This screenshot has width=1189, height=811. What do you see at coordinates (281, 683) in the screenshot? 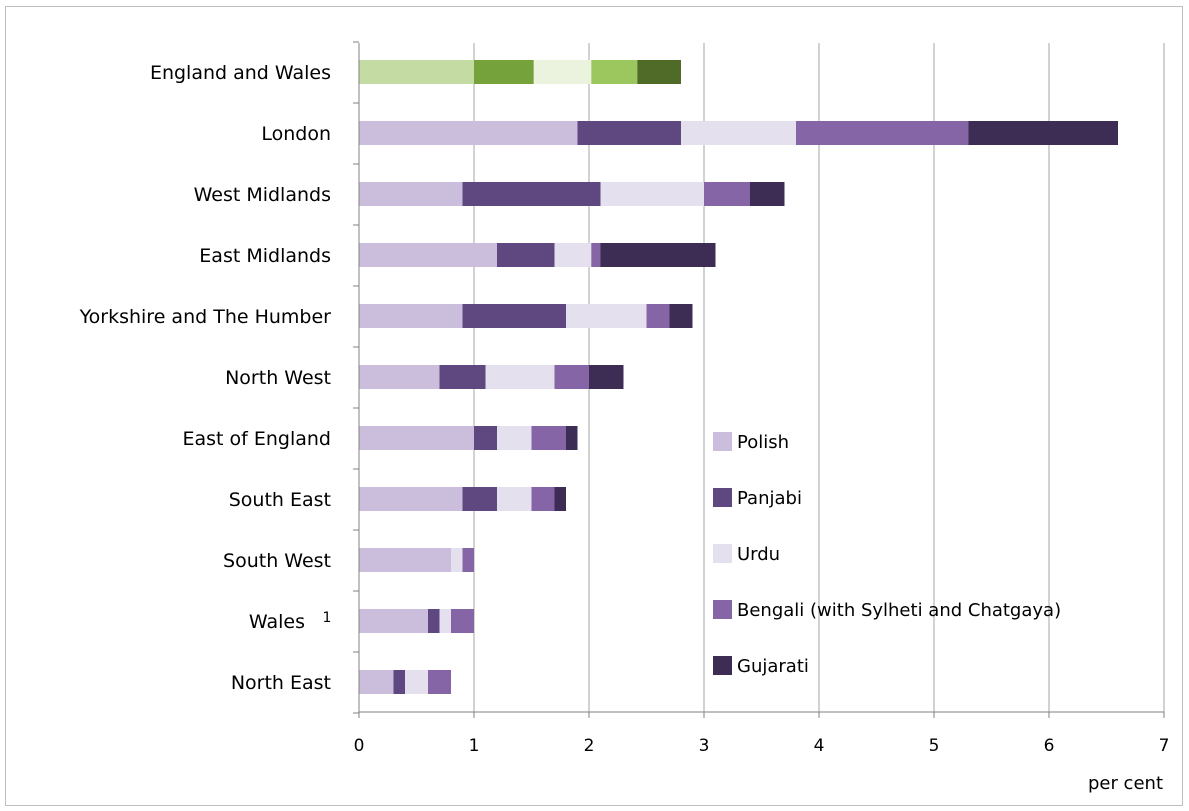
I see `category-label: North East` at bounding box center [281, 683].